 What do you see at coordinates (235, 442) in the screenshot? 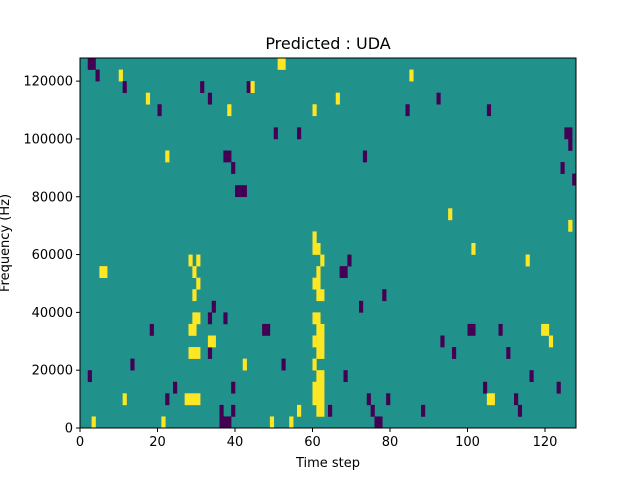
I see `x-tick-label: 40` at bounding box center [235, 442].